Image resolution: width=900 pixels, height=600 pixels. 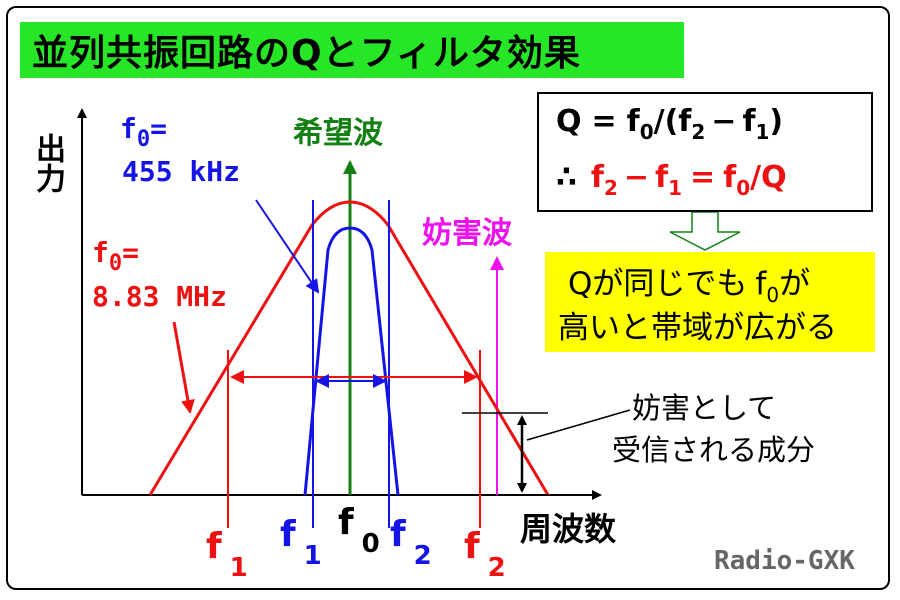 I want to click on formula2-f0-sub: 0, so click(x=743, y=188).